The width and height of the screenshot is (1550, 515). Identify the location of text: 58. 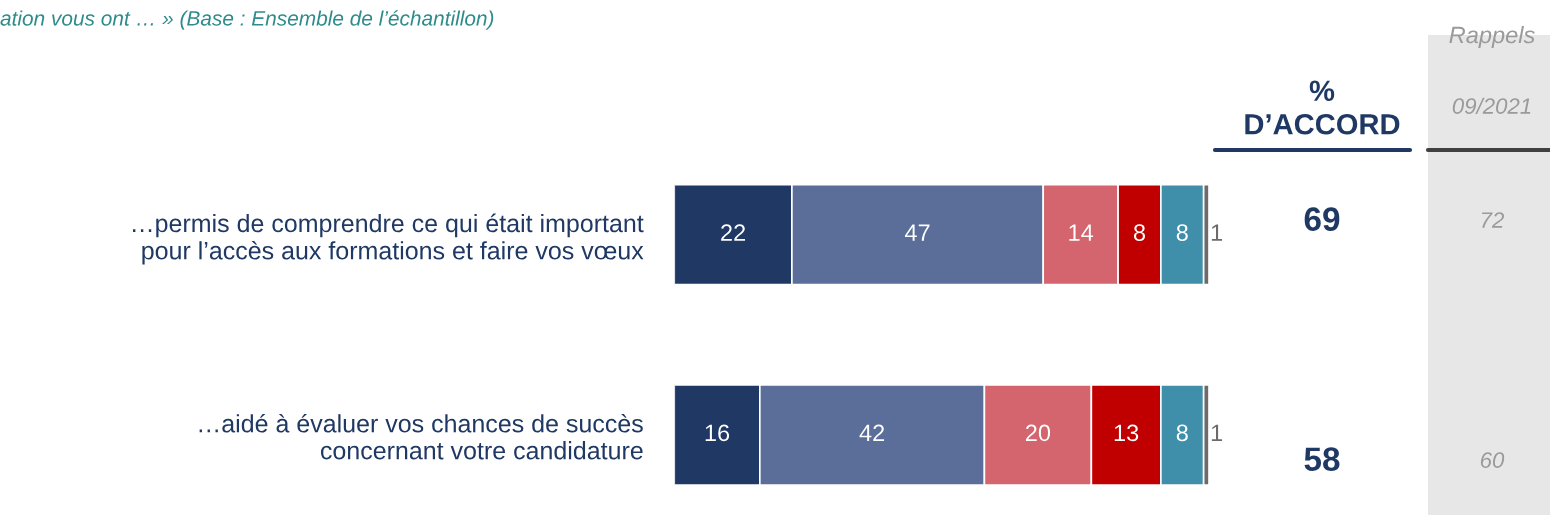
(1322, 459).